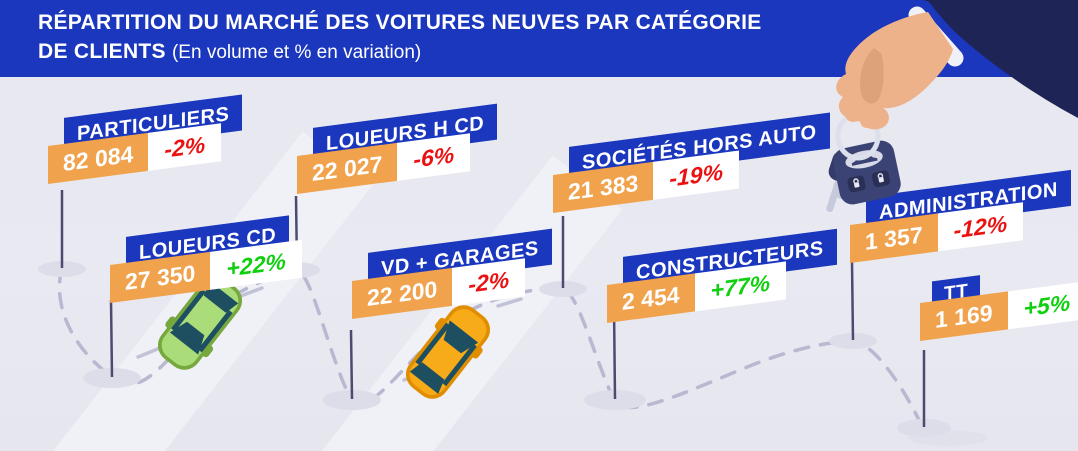  What do you see at coordinates (102, 51) in the screenshot?
I see `page-subtitle-strong: DE CLIENTS` at bounding box center [102, 51].